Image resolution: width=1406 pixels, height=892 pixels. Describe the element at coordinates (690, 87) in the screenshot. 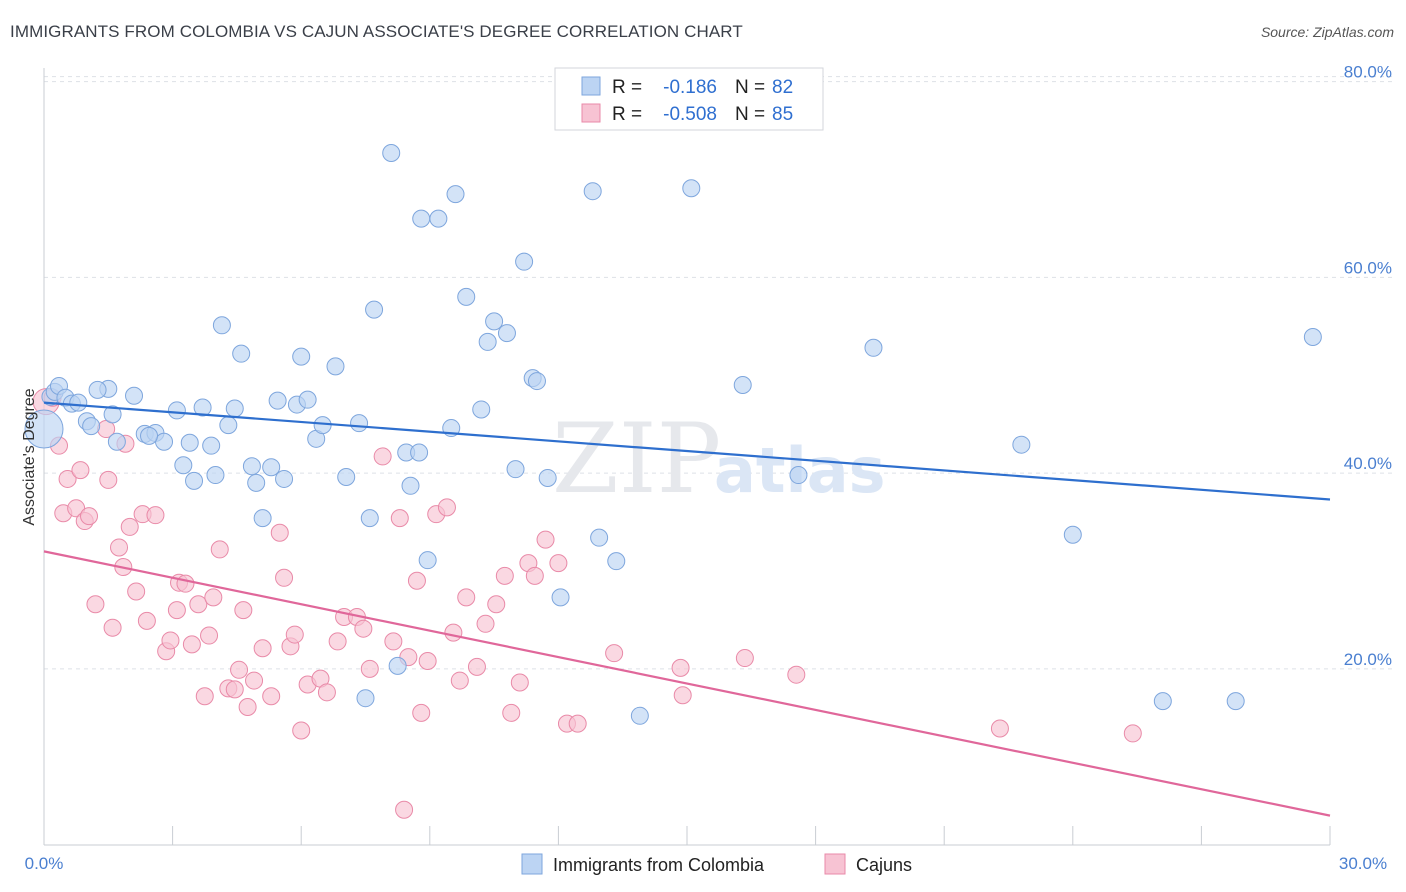

I see `legend-r-value-colombia: -0.186` at that location.